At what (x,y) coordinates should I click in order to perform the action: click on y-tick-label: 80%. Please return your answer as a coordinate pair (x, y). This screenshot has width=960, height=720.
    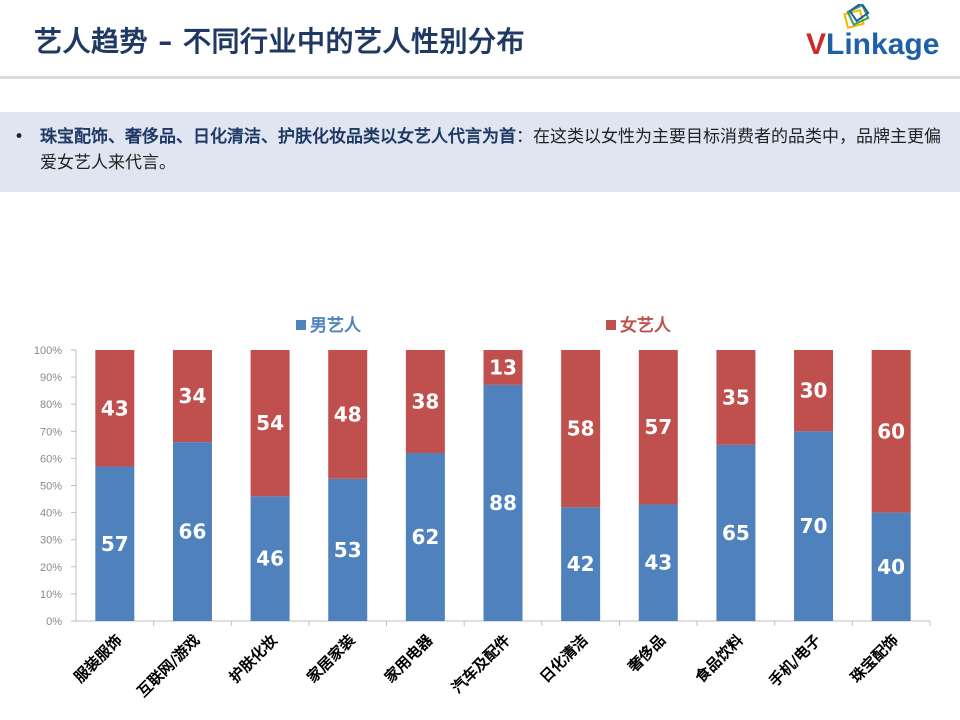
    Looking at the image, I should click on (51, 405).